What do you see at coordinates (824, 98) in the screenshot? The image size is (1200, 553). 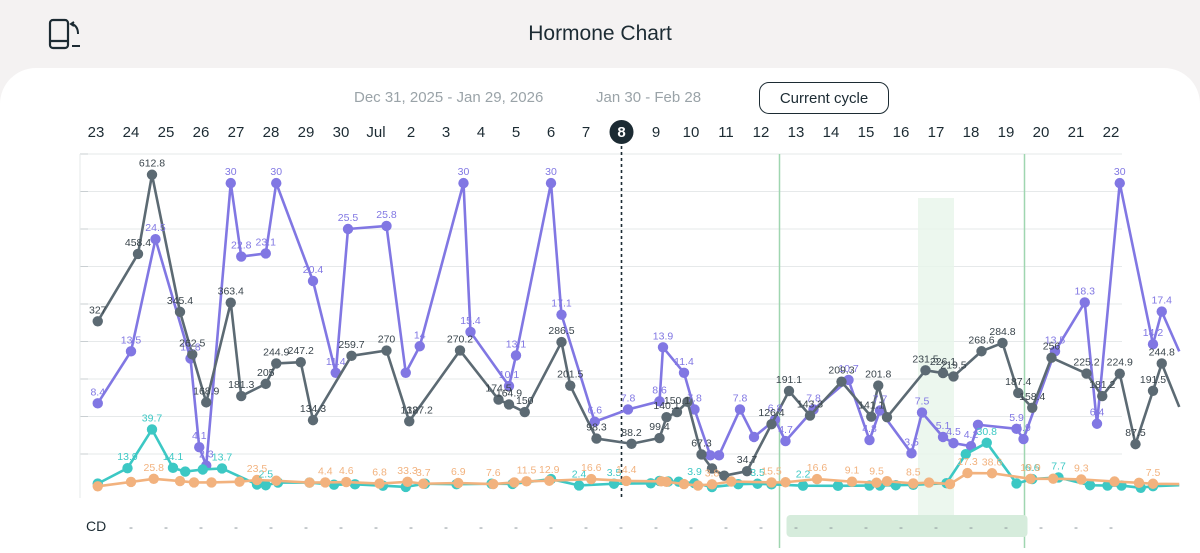 I see `current-cycle-button: Current cycle` at bounding box center [824, 98].